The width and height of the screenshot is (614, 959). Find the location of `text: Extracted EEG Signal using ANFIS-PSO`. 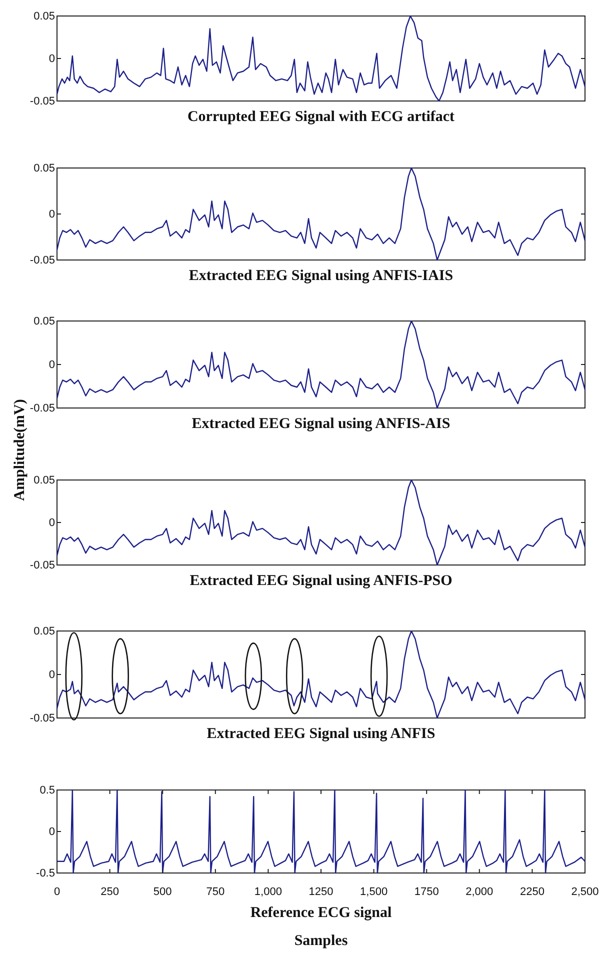

text: Extracted EEG Signal using ANFIS-PSO is located at coordinates (321, 581).